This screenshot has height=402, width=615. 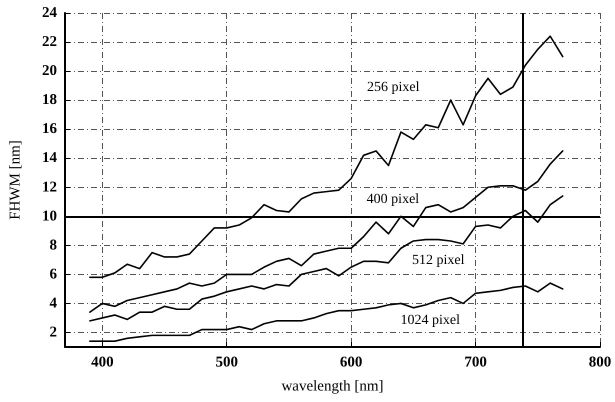 I want to click on series-label: 512 pixel, so click(x=438, y=260).